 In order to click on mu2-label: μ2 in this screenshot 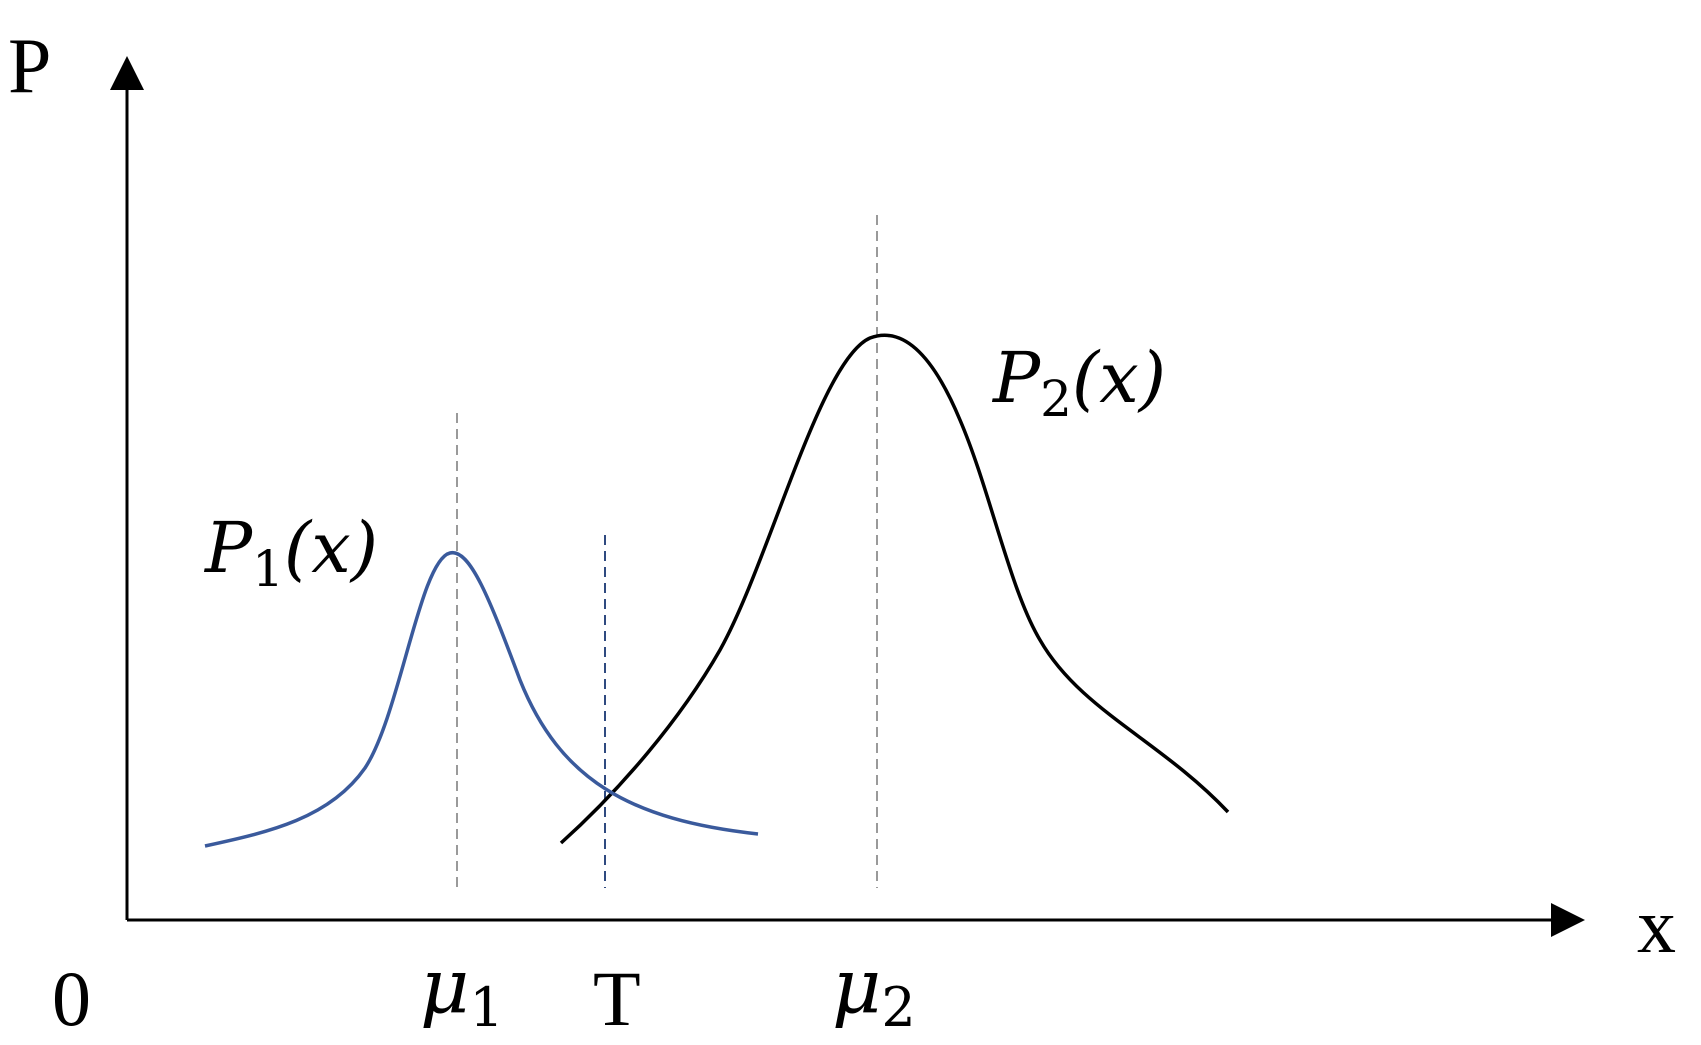, I will do `click(874, 990)`.